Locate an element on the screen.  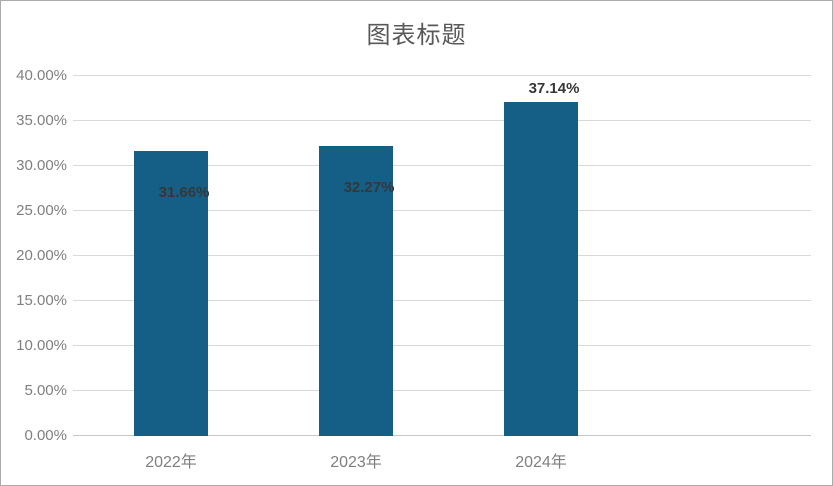
bar-value-label: 32.27% is located at coordinates (369, 187).